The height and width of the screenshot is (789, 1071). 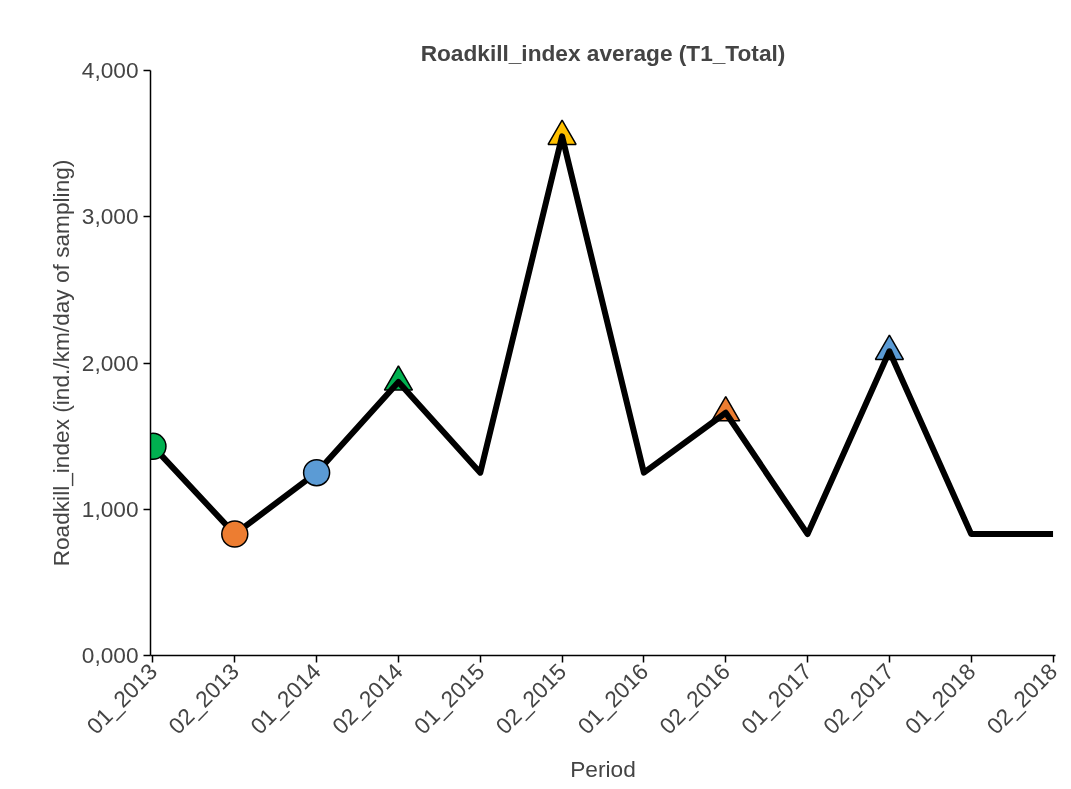 What do you see at coordinates (110, 508) in the screenshot?
I see `y-tick-label: 1,000` at bounding box center [110, 508].